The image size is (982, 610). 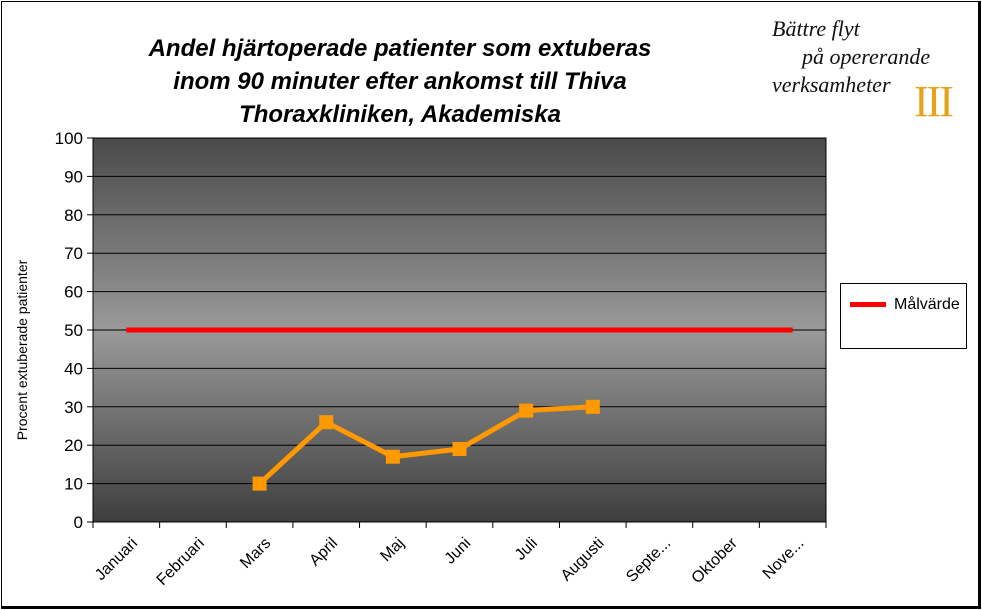 What do you see at coordinates (73, 445) in the screenshot?
I see `y-tick-label: 20` at bounding box center [73, 445].